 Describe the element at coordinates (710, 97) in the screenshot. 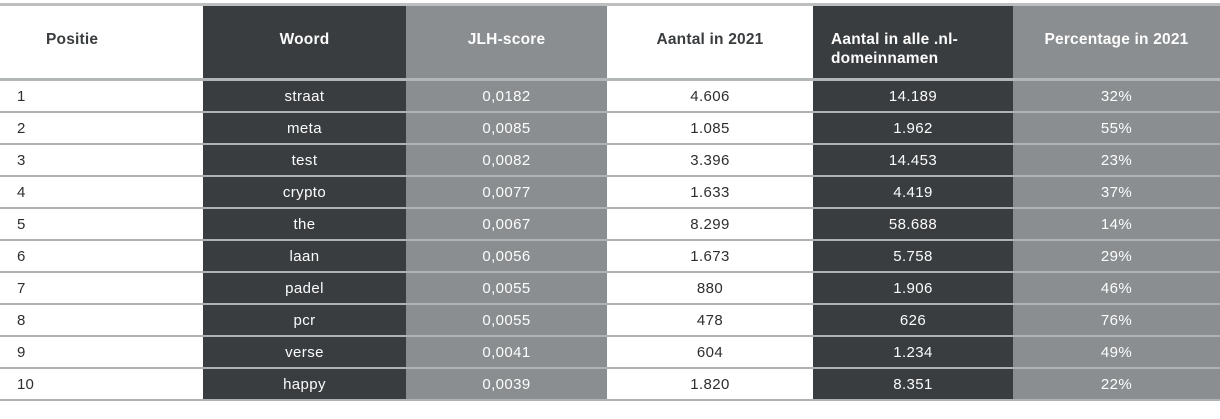

I see `cell-aantal-2021: 4.606` at that location.